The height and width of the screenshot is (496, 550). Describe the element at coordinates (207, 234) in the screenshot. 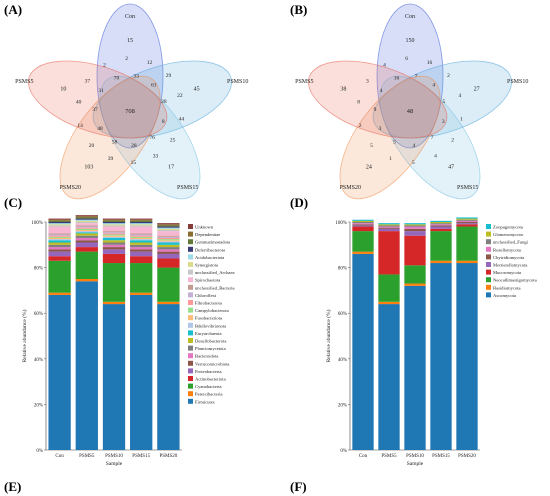

I see `legend-label: Dependentiae` at that location.